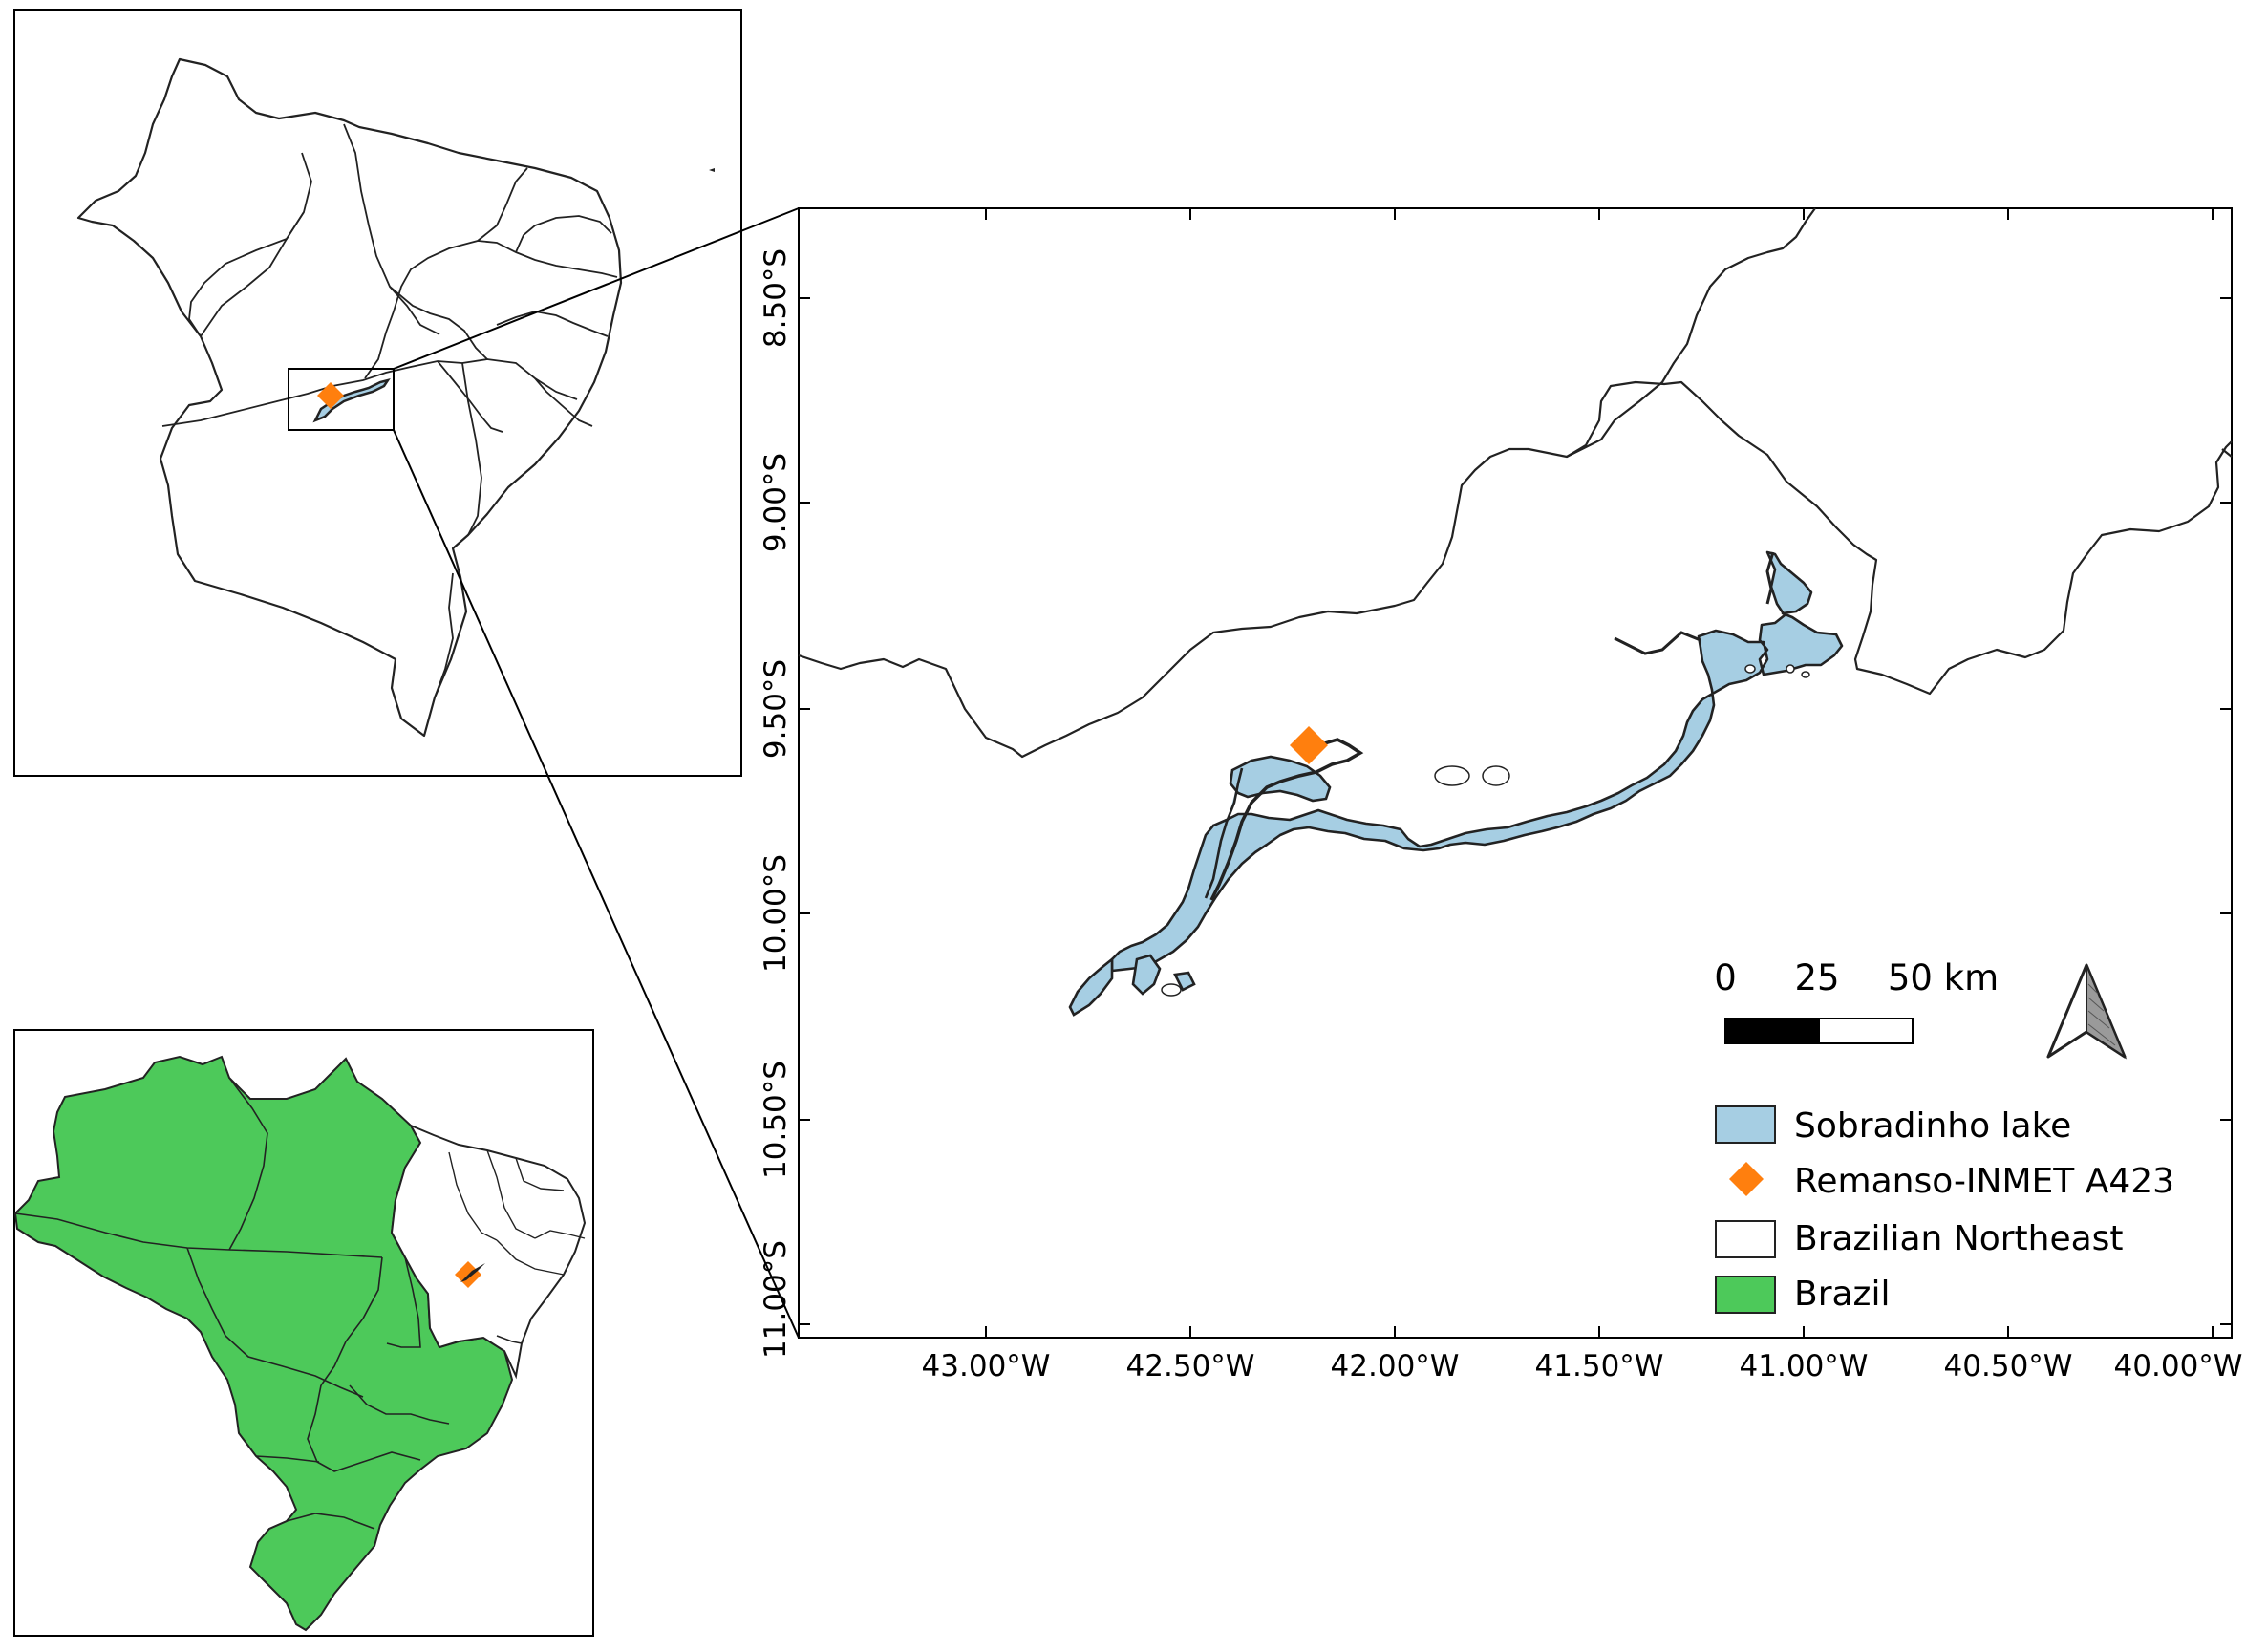 Image resolution: width=2246 pixels, height=1652 pixels. Describe the element at coordinates (1280, 779) in the screenshot. I see `sobradinho-lake-west-lobe` at that location.